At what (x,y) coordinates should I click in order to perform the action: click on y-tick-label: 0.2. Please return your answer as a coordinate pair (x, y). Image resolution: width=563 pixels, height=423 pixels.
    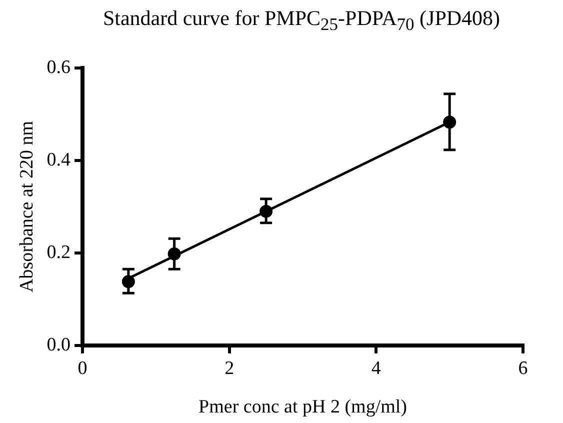
    Looking at the image, I should click on (58, 252).